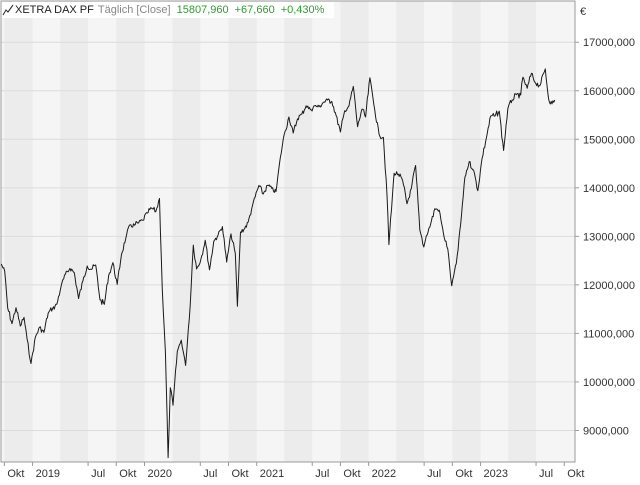  Describe the element at coordinates (609, 43) in the screenshot. I see `y-tick-label-8: 17000,000` at that location.